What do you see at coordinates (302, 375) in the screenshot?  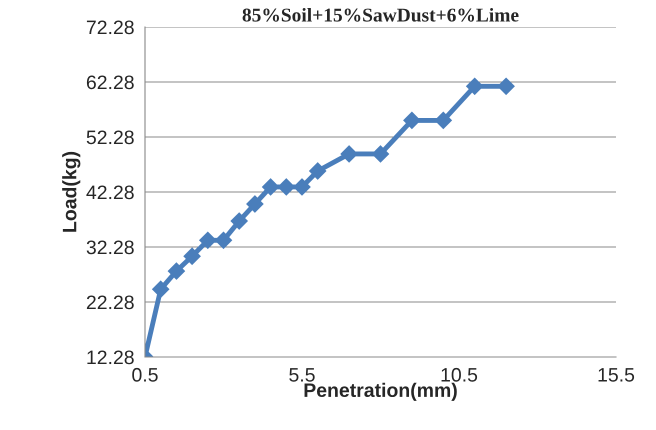 I see `x-tick-label: 5.5` at bounding box center [302, 375].